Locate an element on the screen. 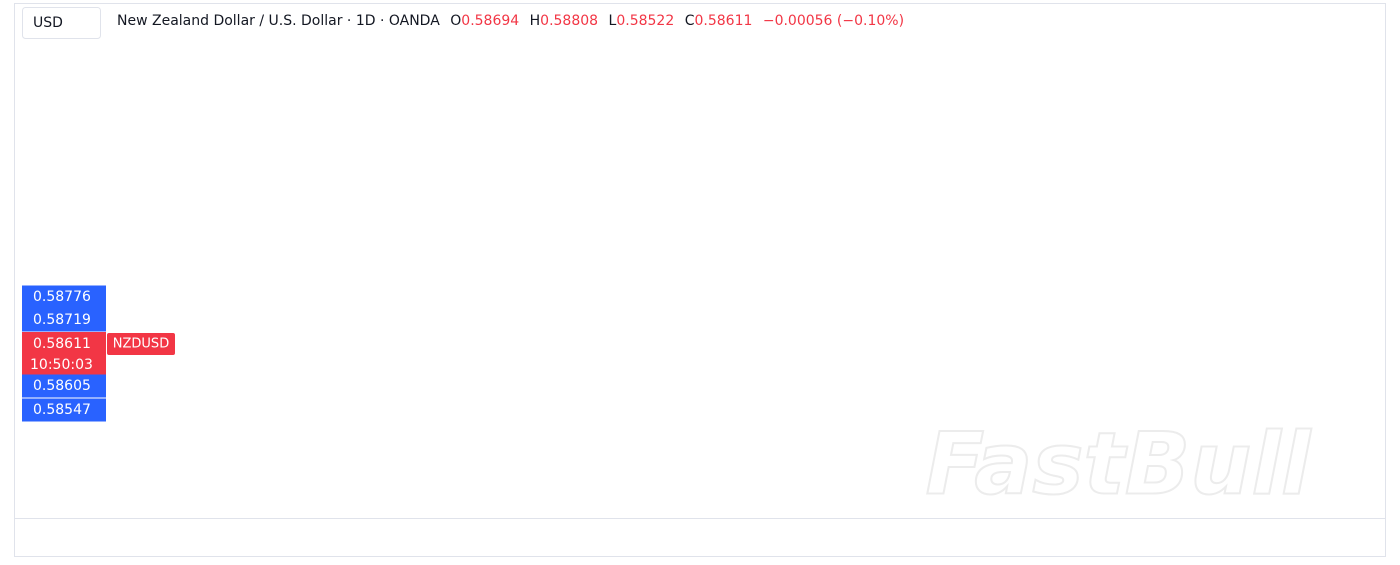  countdown: 10:50:03 is located at coordinates (61, 365).